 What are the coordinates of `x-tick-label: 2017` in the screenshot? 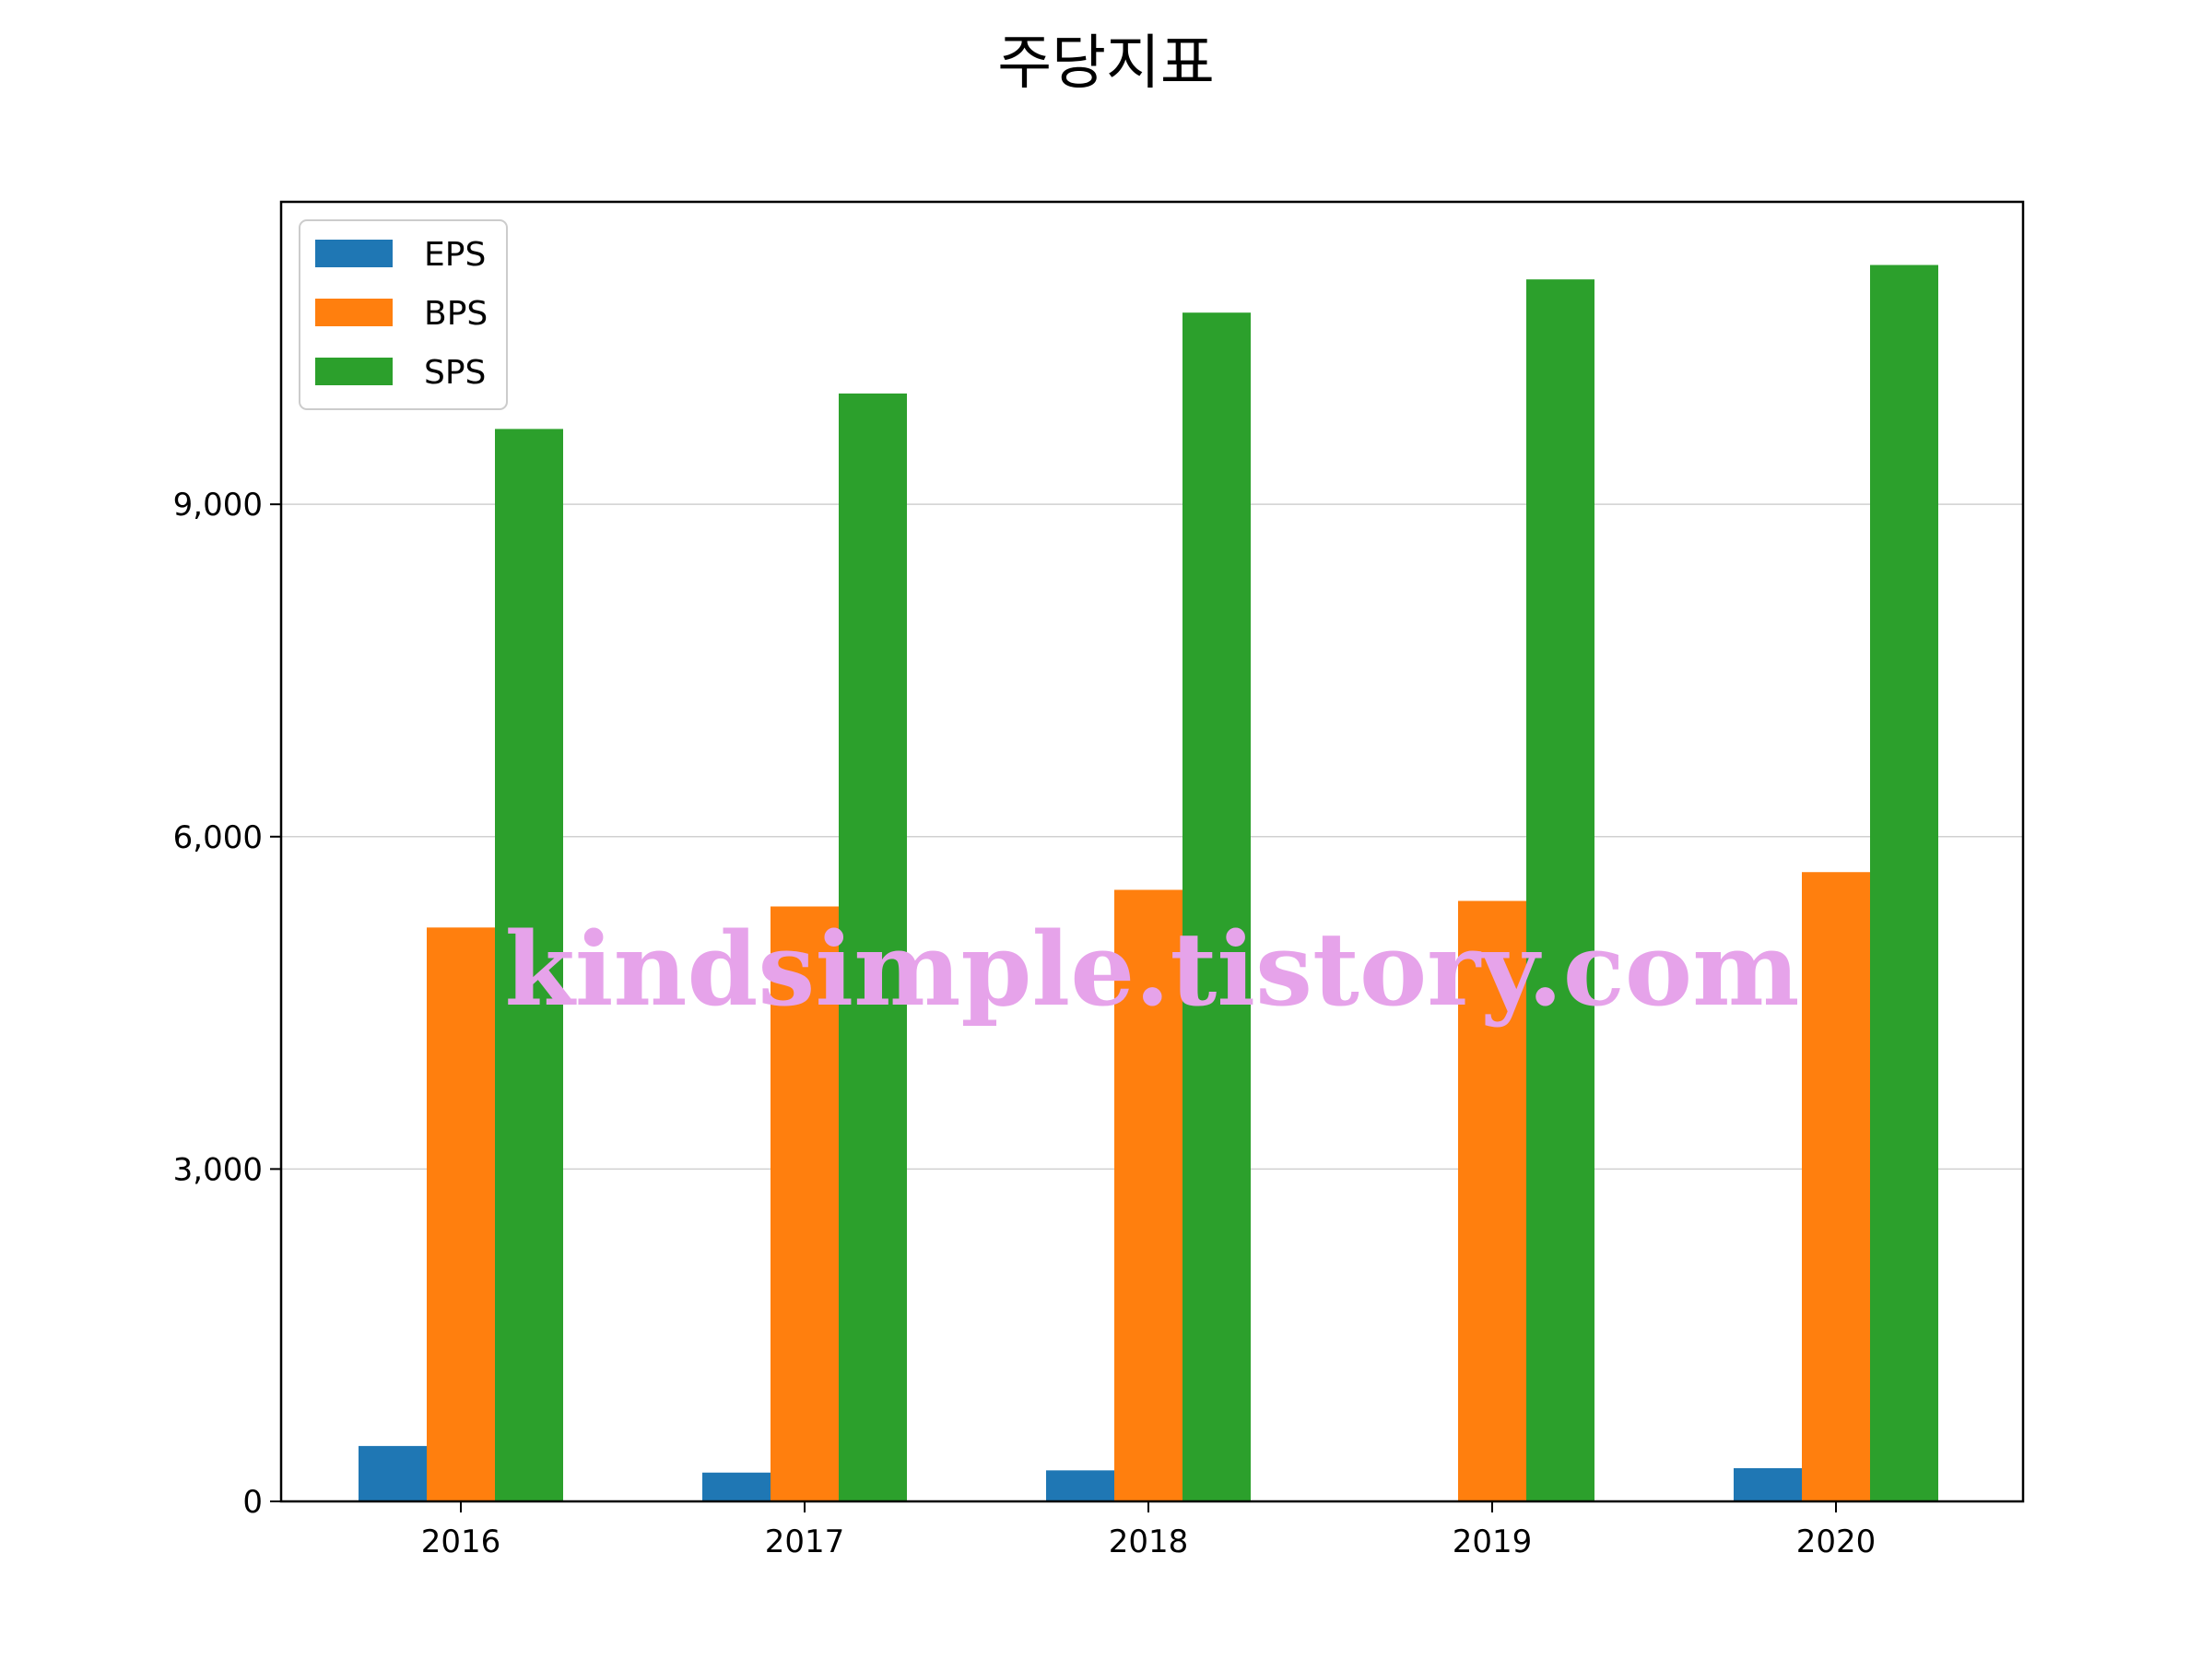 It's located at (805, 1542).